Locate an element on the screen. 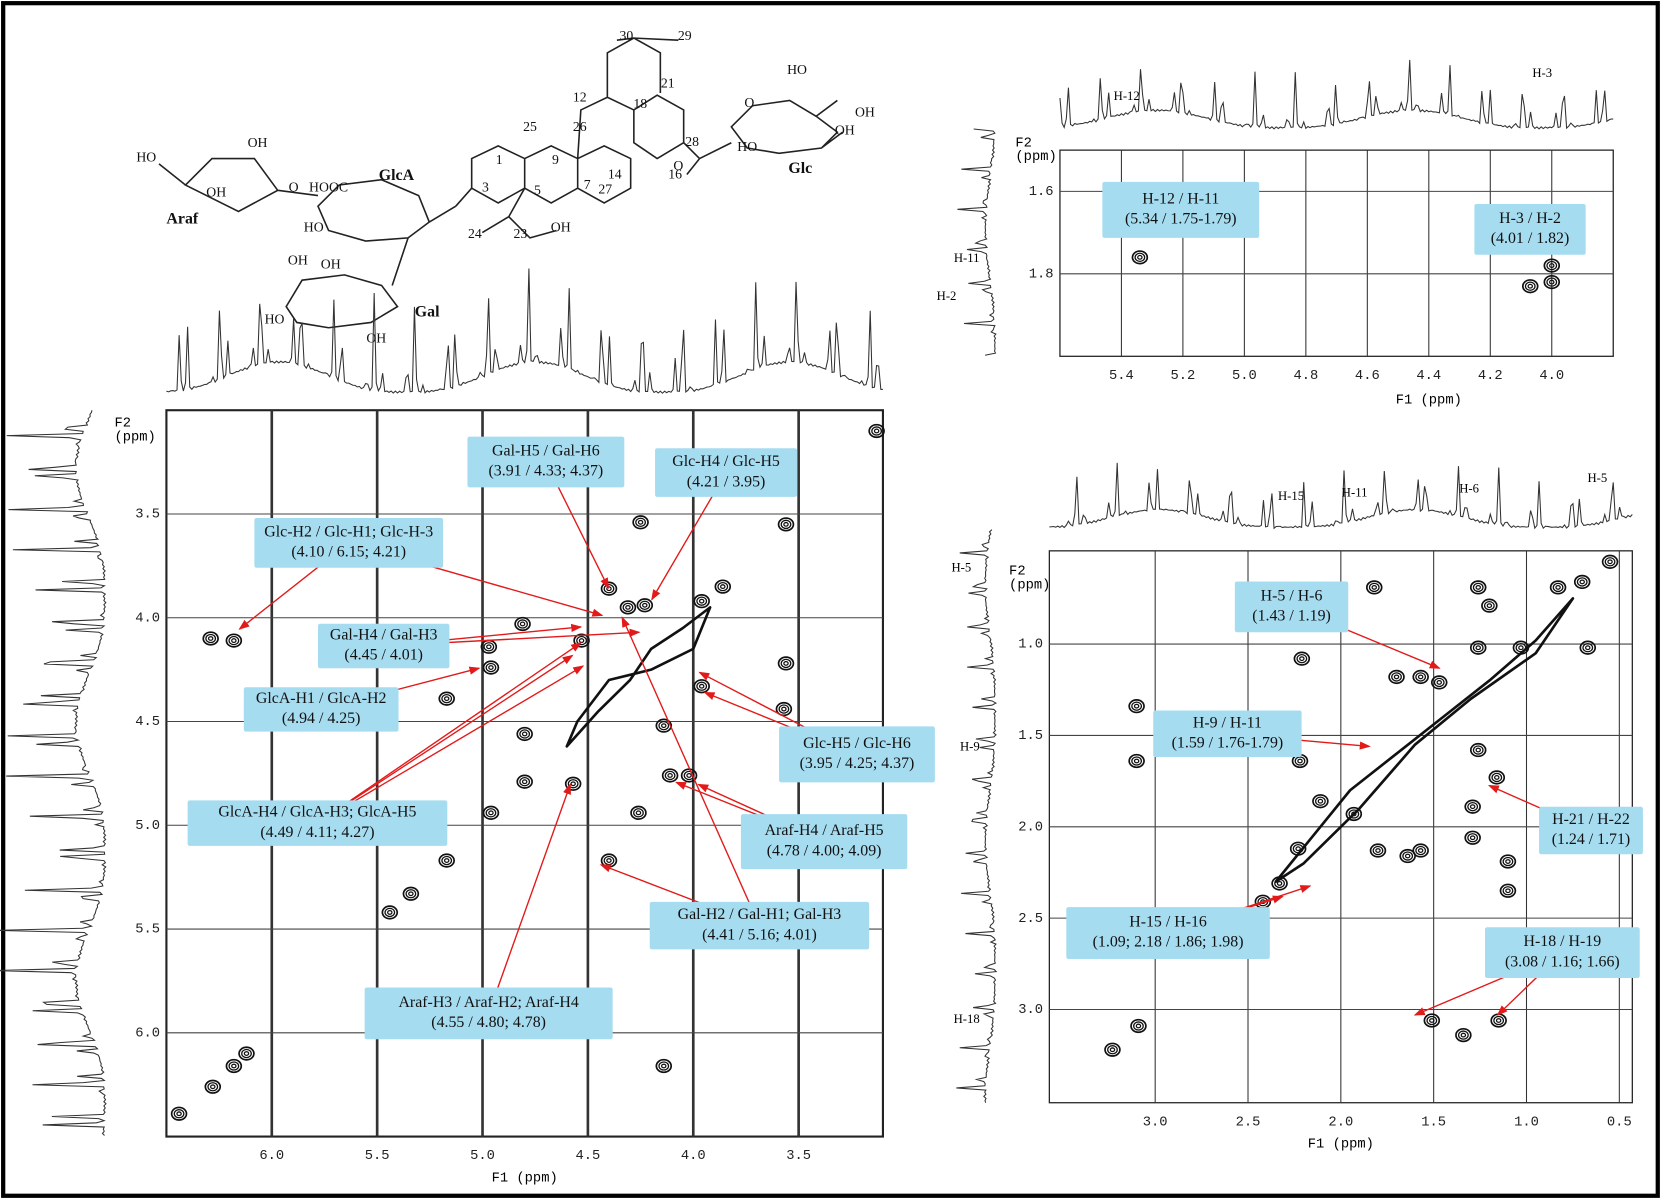 This screenshot has width=1662, height=1200. y-tick-label: 2.0 is located at coordinates (1030, 827).